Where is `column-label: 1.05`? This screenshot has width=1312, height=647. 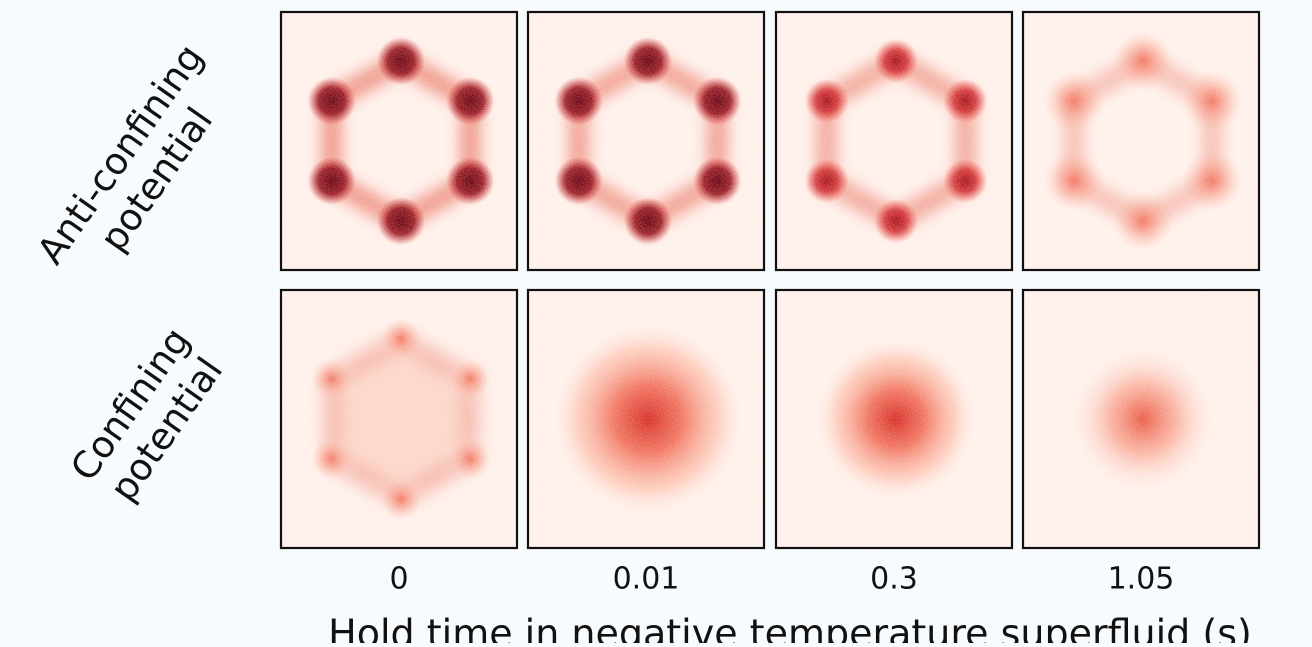 column-label: 1.05 is located at coordinates (1141, 579).